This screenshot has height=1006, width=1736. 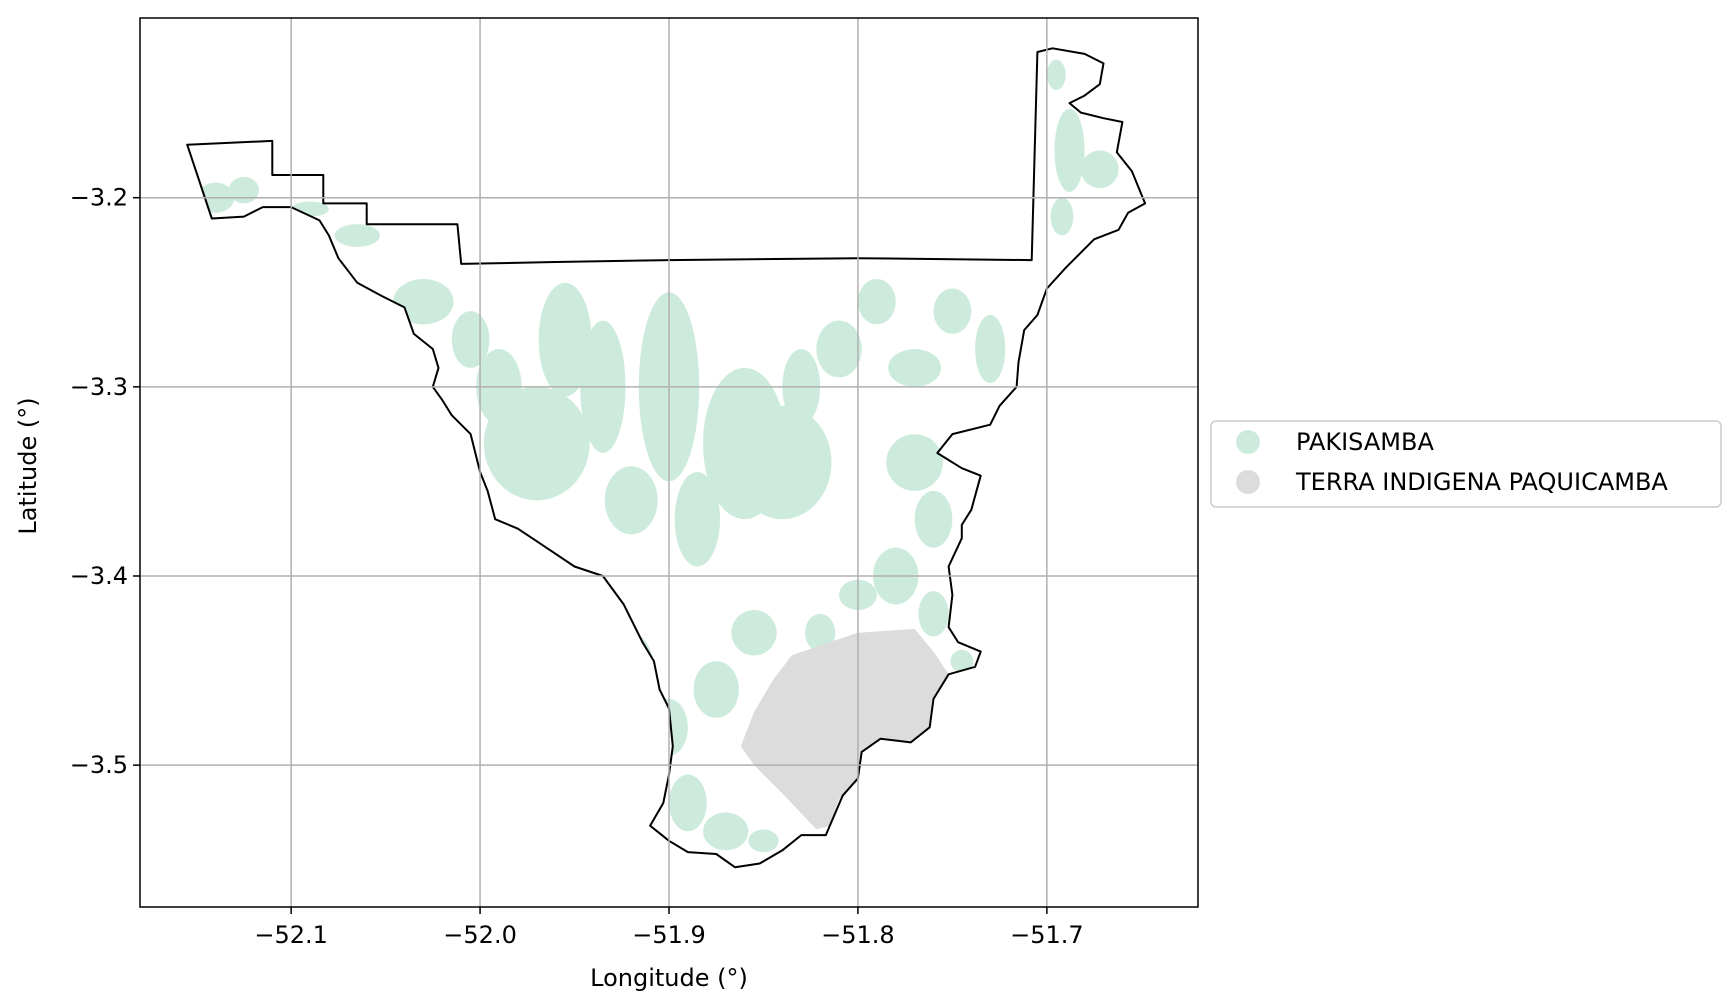 What do you see at coordinates (99, 576) in the screenshot?
I see `y-tick-label: −3.4` at bounding box center [99, 576].